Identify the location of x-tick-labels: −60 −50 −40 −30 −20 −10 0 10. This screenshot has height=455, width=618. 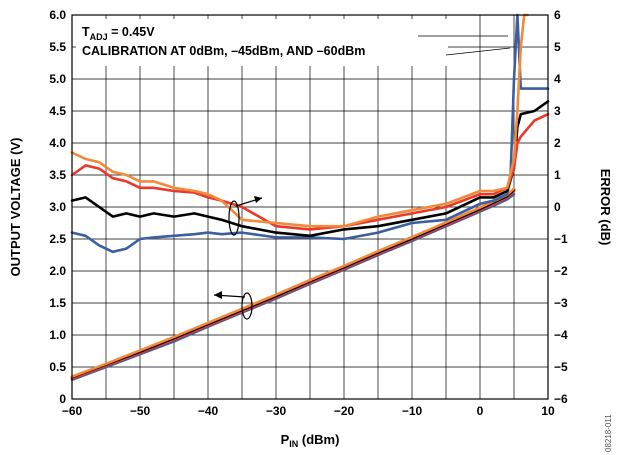
(308, 411).